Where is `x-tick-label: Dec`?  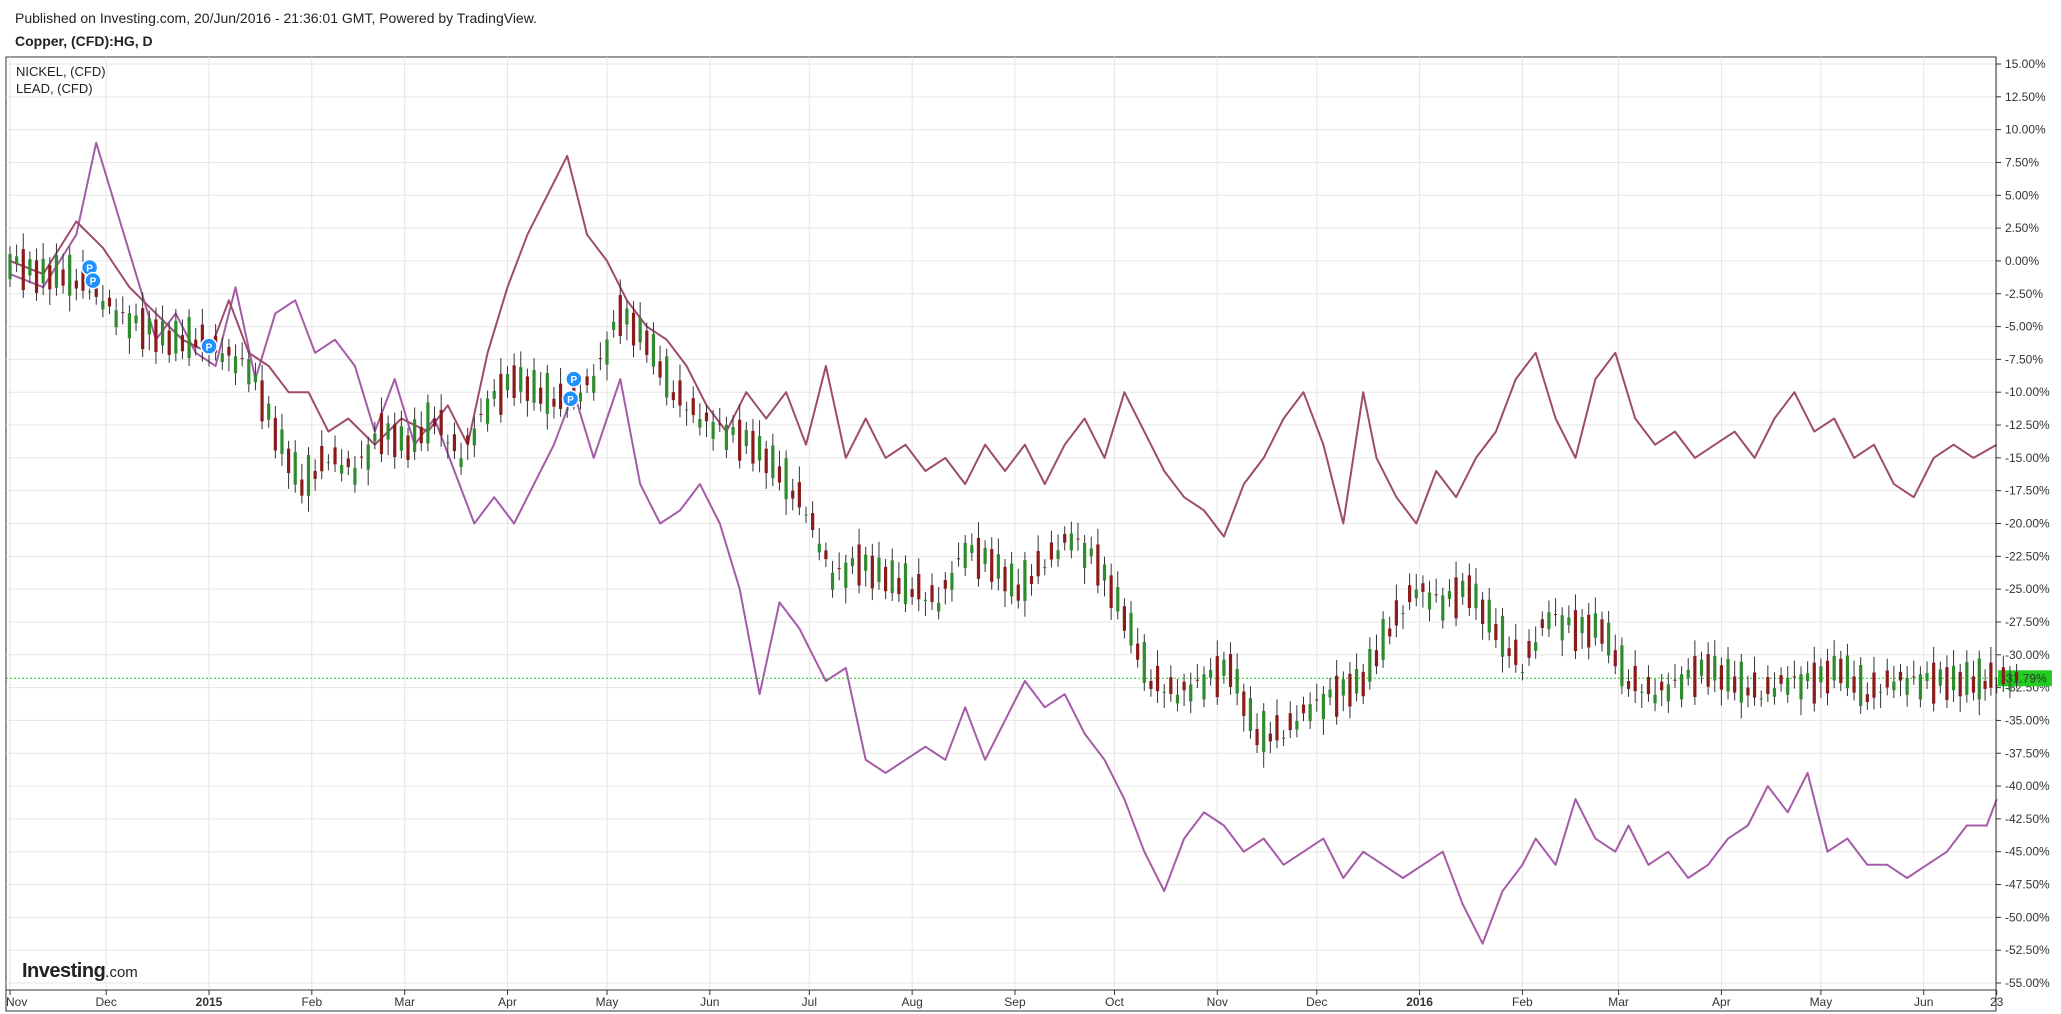 x-tick-label: Dec is located at coordinates (106, 1002).